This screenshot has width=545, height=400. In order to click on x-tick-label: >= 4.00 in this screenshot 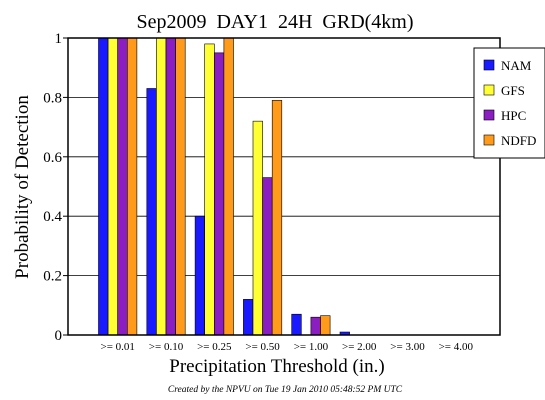, I will do `click(456, 347)`.